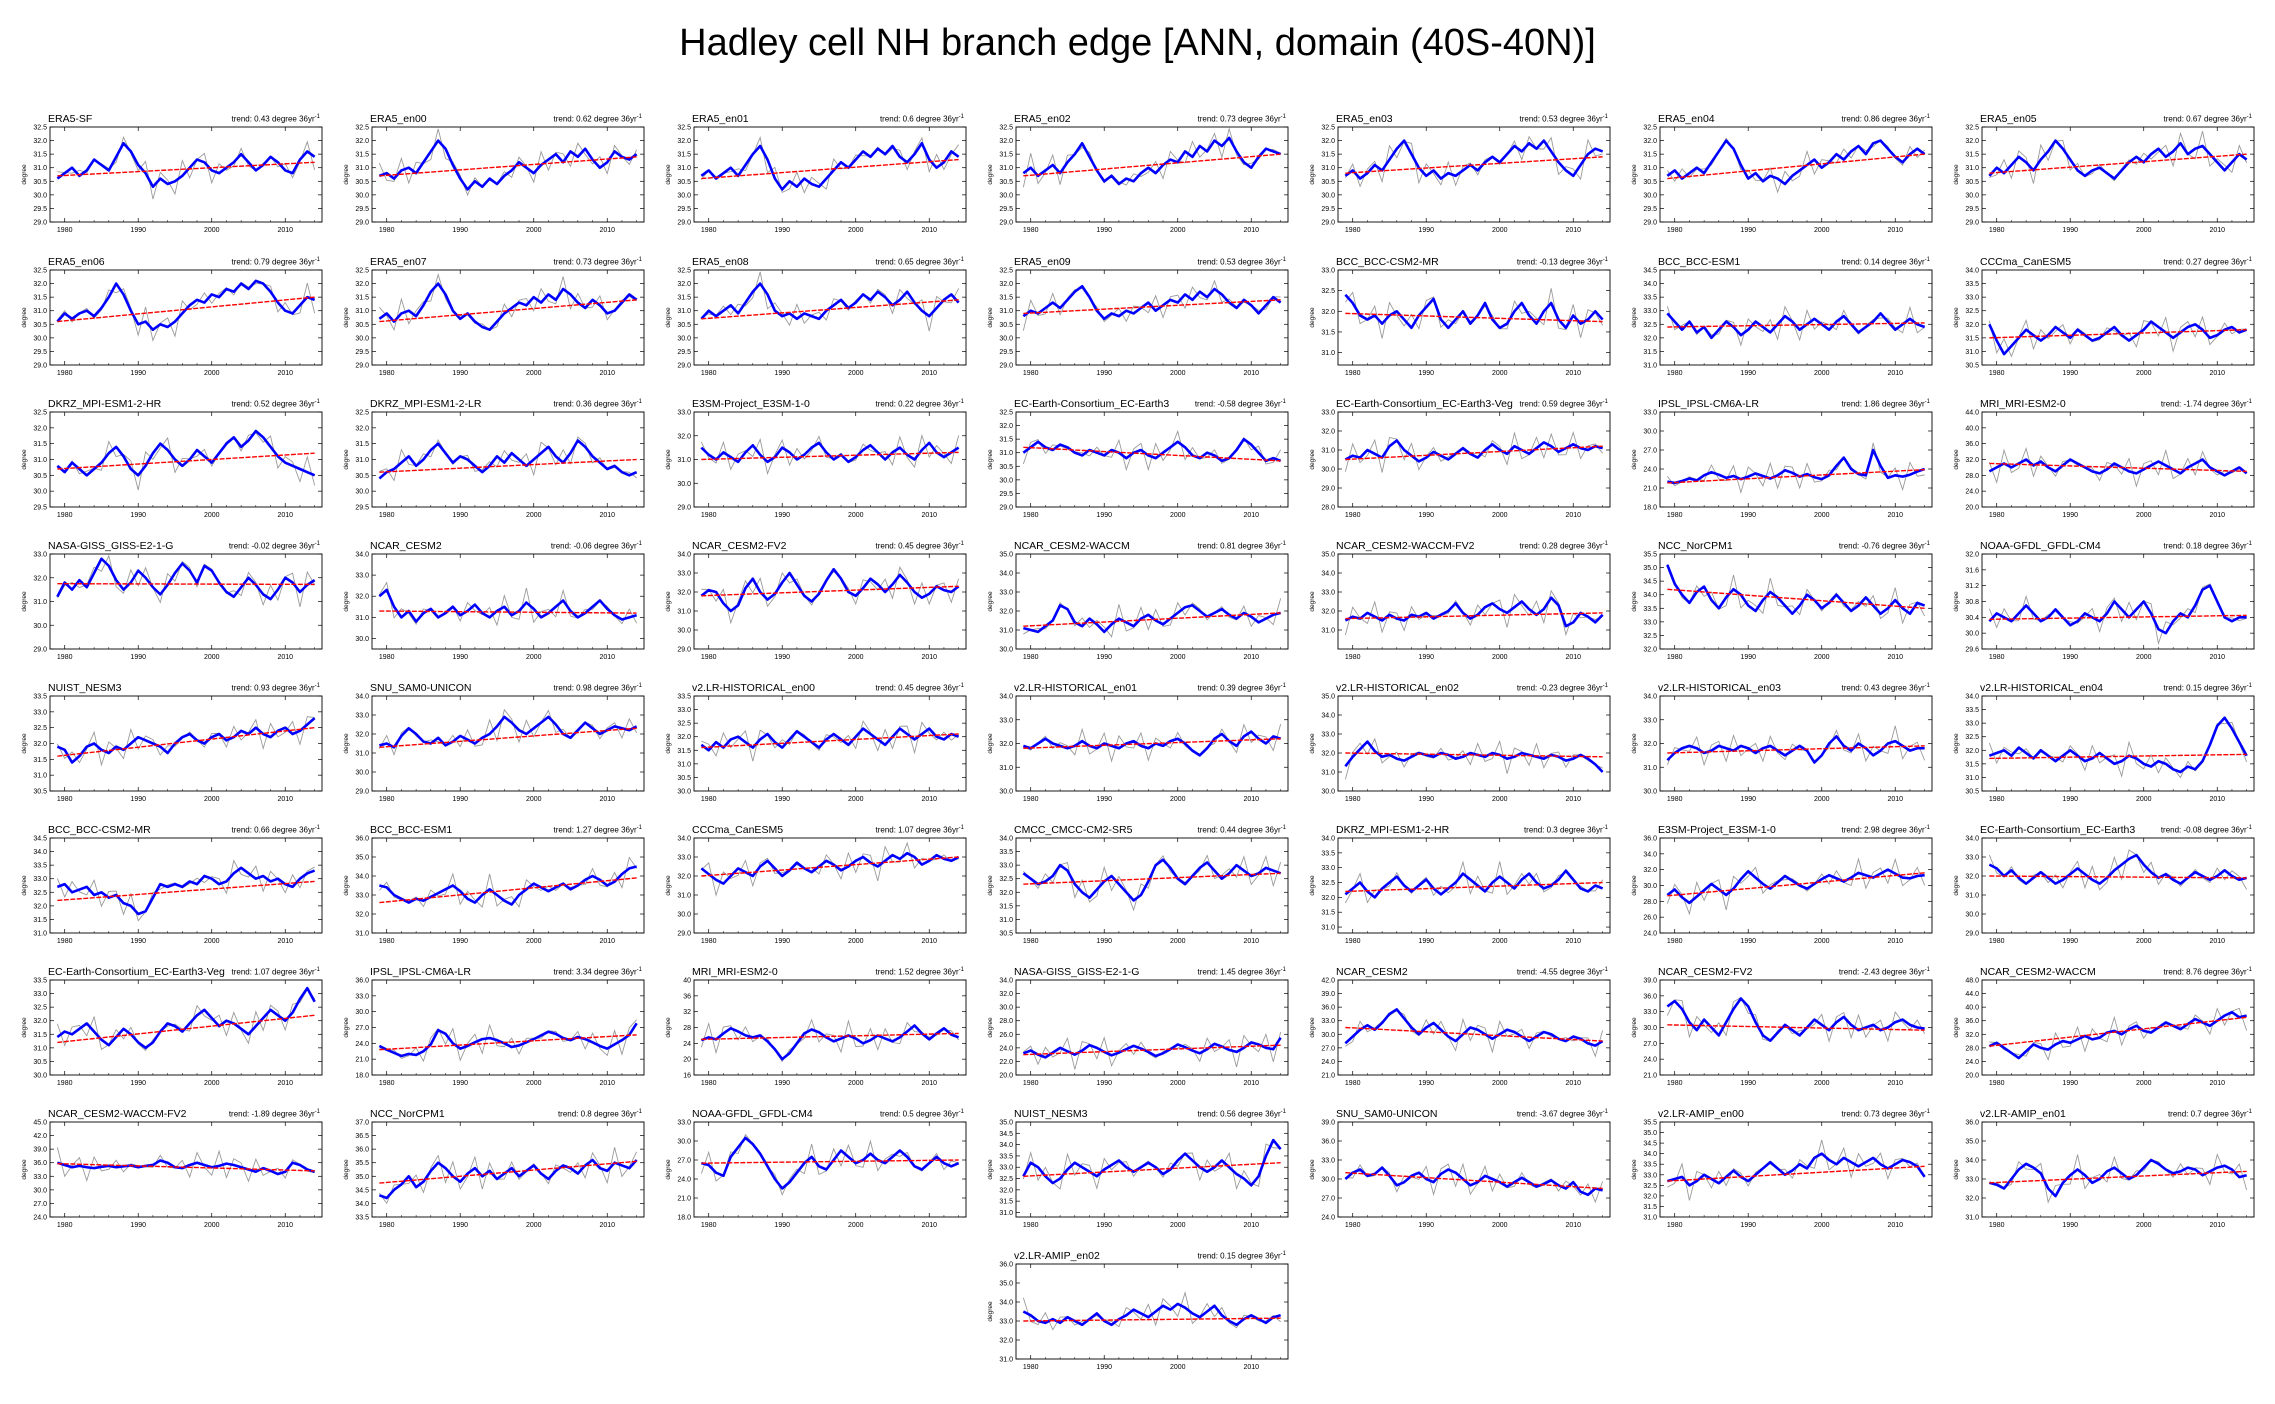  Describe the element at coordinates (1650, 918) in the screenshot. I see `y-tick-label: 26.0` at that location.